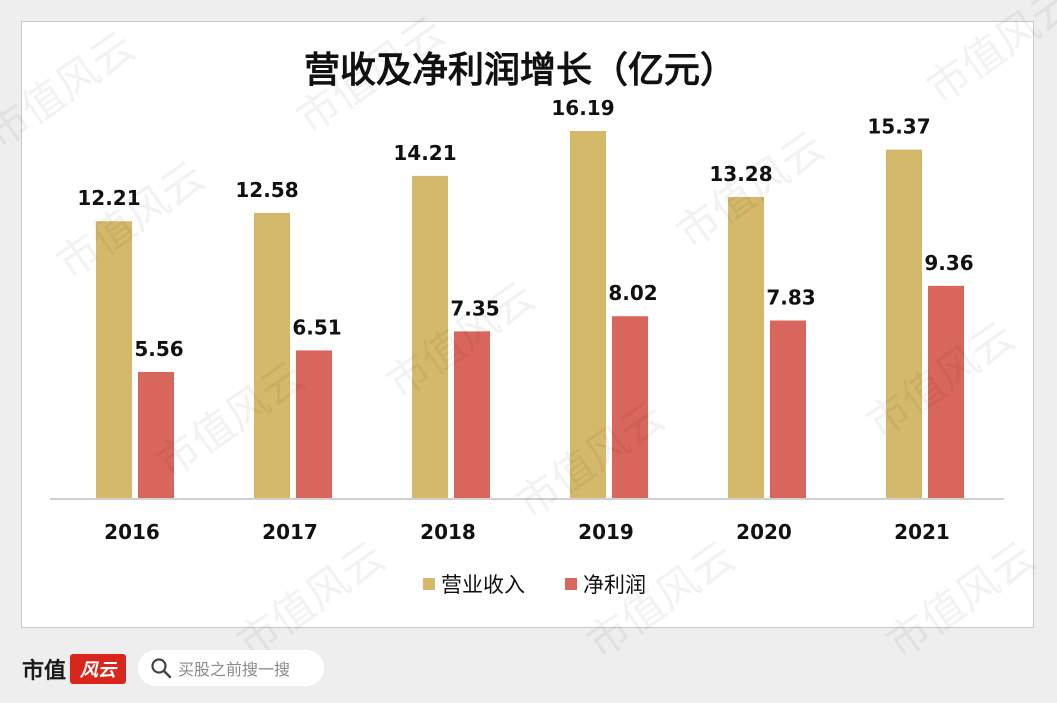 This screenshot has height=703, width=1057. I want to click on search-box: 买股之前搜一搜, so click(231, 668).